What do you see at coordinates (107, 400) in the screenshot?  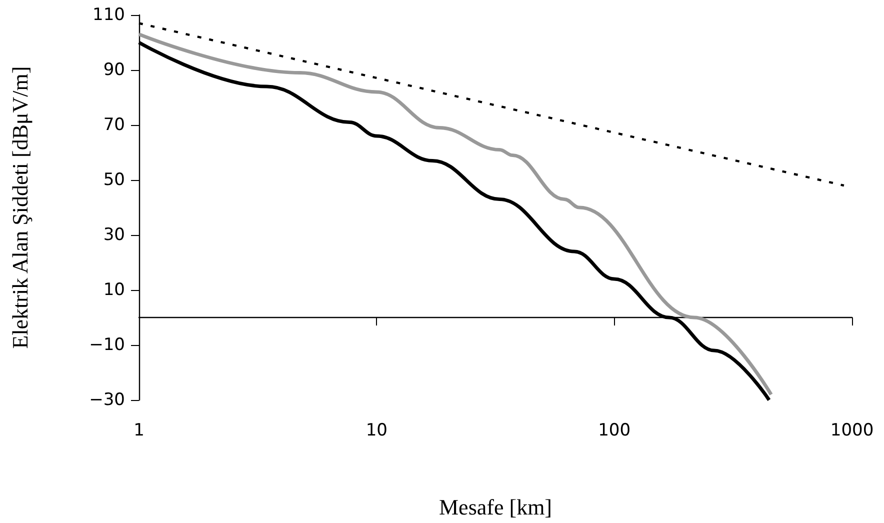 I see `y-tick-label: −30` at bounding box center [107, 400].